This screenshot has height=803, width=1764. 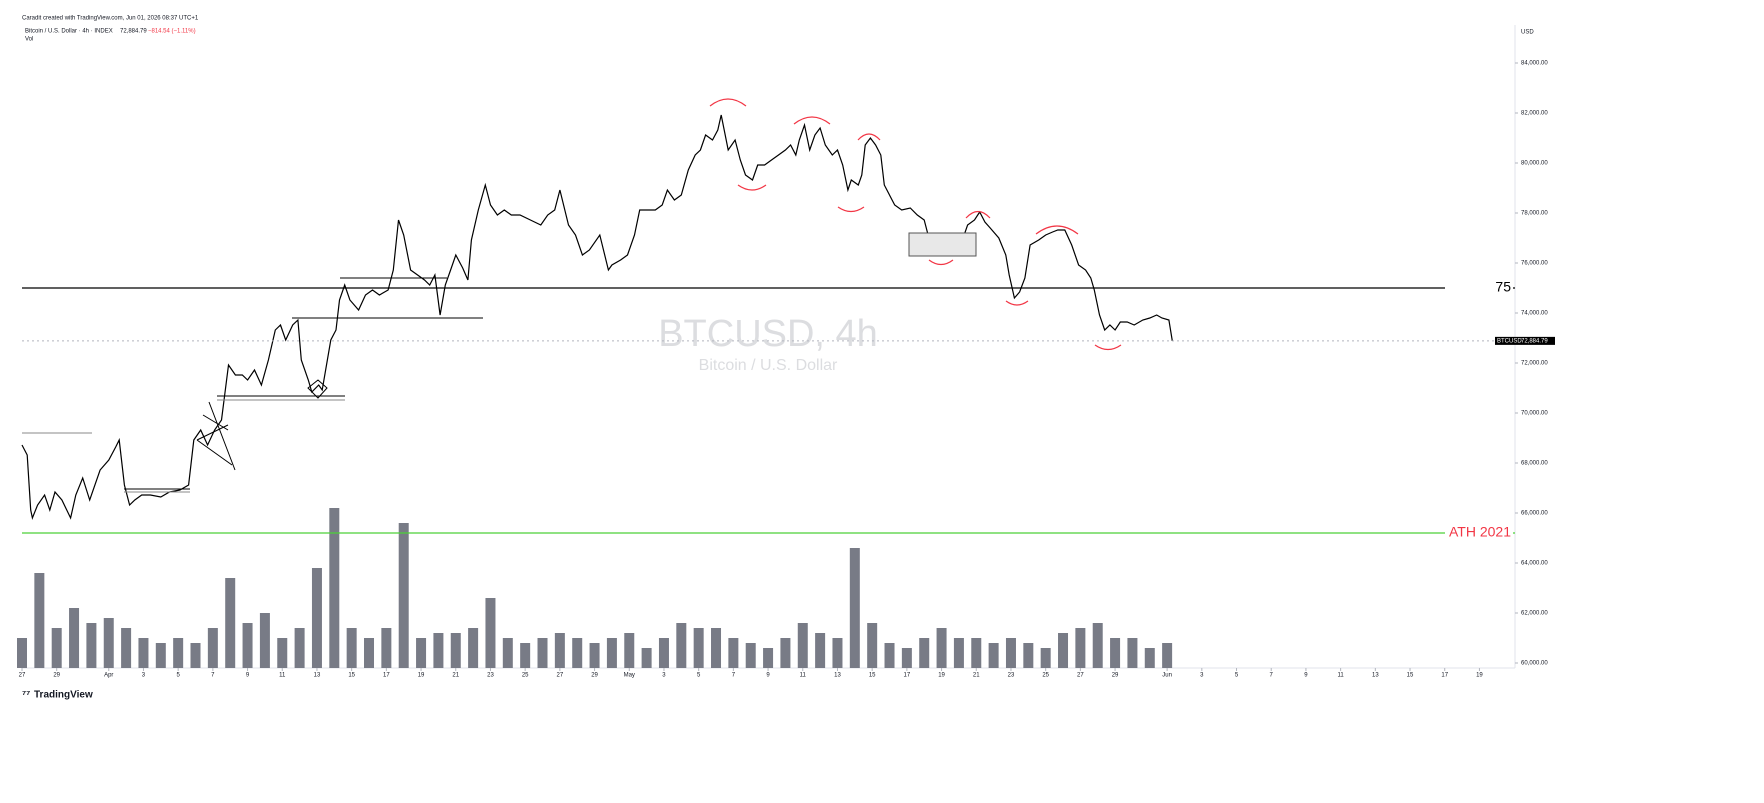 I want to click on legend-volume: Vol, so click(x=29, y=40).